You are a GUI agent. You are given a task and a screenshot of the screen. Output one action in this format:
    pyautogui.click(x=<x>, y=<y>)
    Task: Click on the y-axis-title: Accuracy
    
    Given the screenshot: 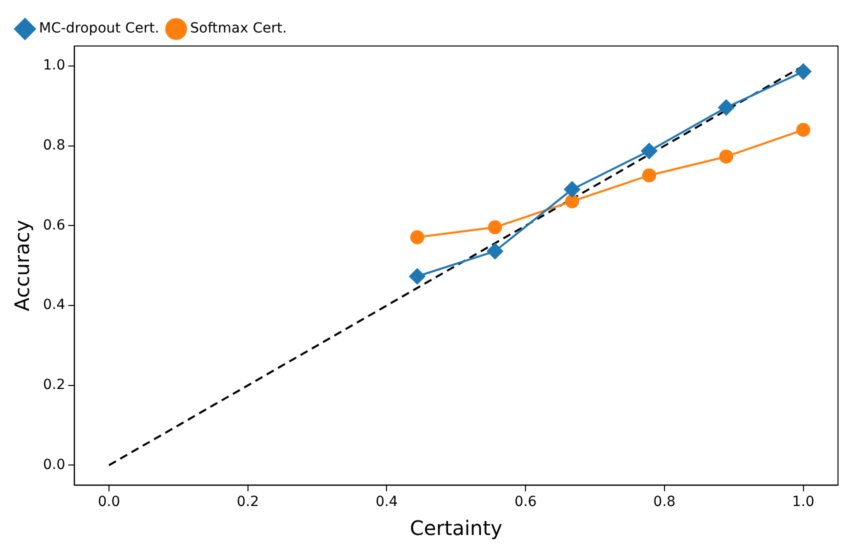 What is the action you would take?
    pyautogui.click(x=22, y=266)
    